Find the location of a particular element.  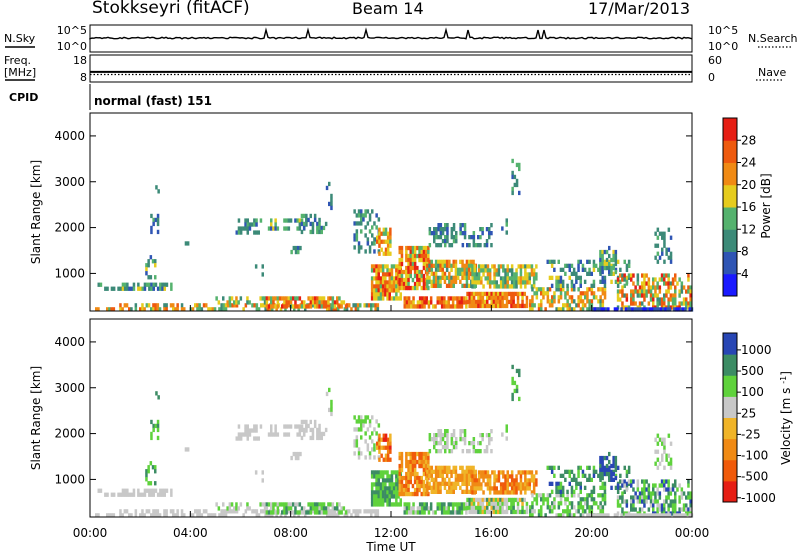

colorbar-segment is located at coordinates (730, 151).